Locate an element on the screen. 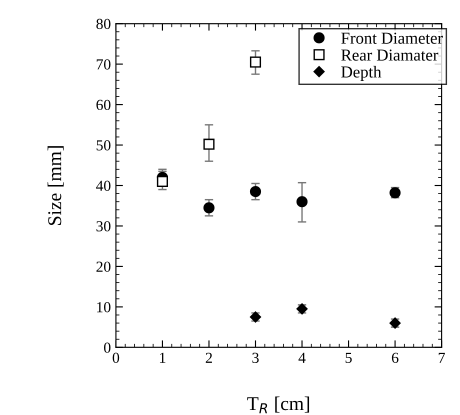 Image resolution: width=460 pixels, height=415 pixels. x-tick-label: 7 is located at coordinates (441, 357).